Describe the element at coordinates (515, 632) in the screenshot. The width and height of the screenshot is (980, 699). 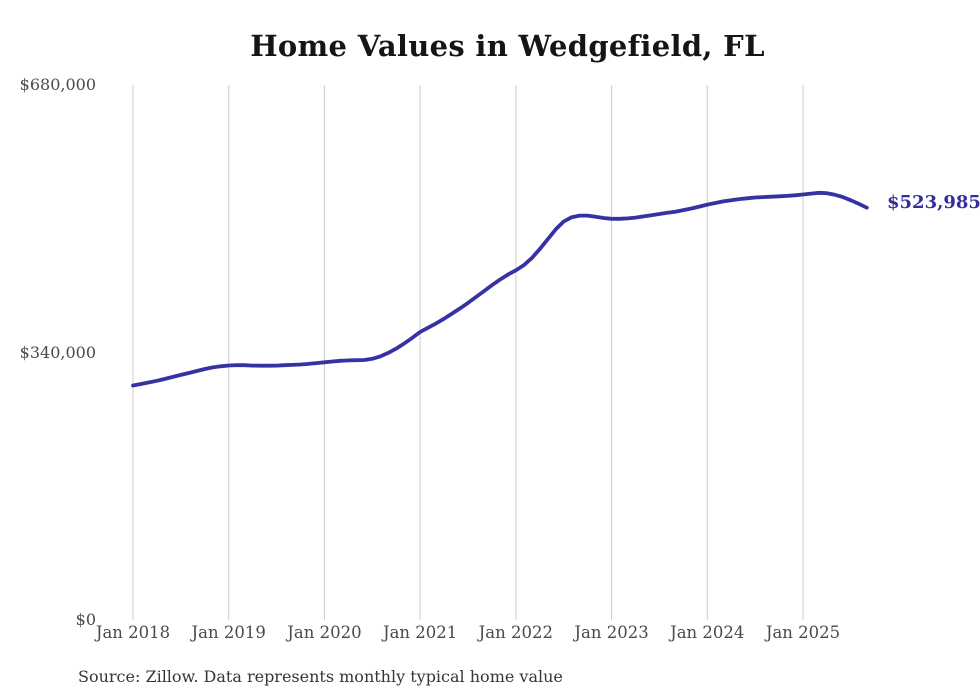
I see `x-tick-label: Jan 2022` at that location.